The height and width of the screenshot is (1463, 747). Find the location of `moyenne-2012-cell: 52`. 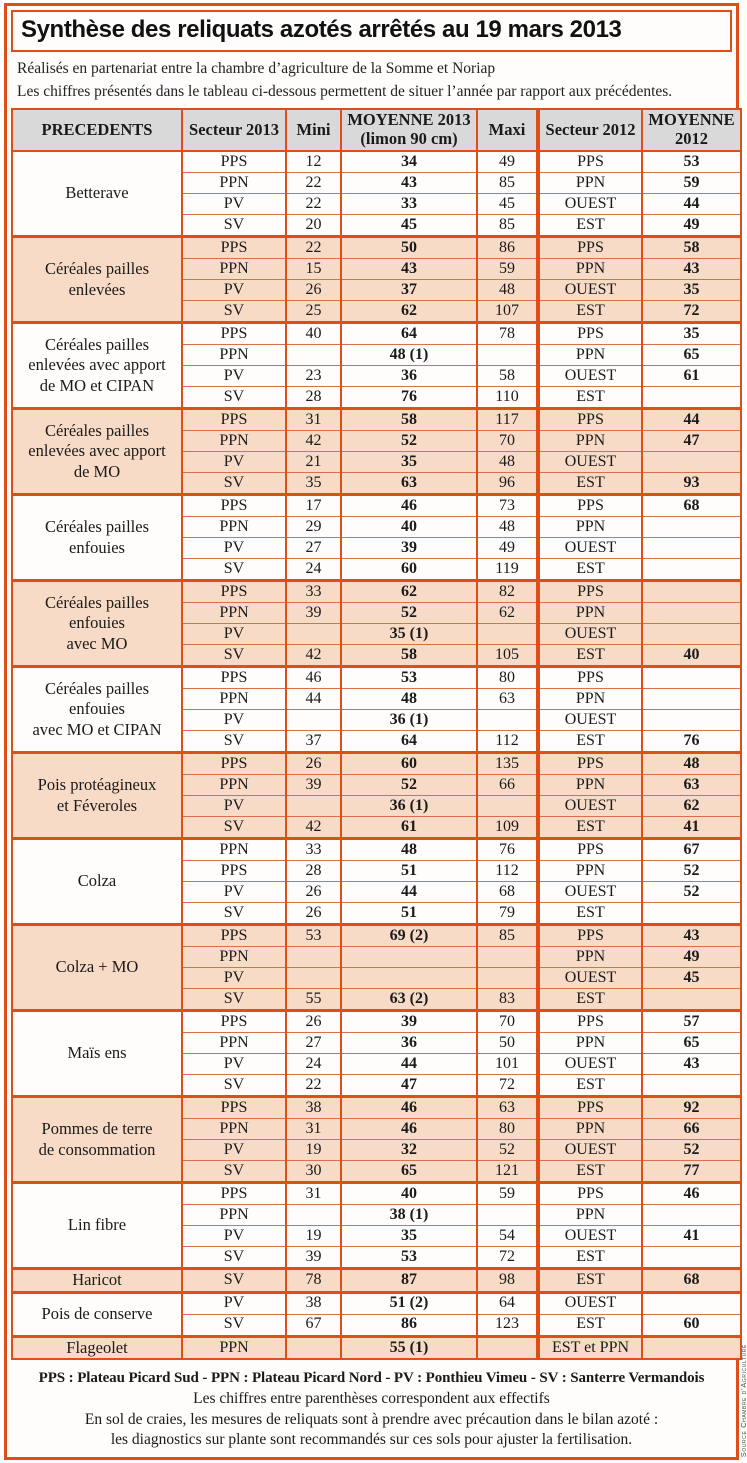

moyenne-2012-cell: 52 is located at coordinates (691, 1150).